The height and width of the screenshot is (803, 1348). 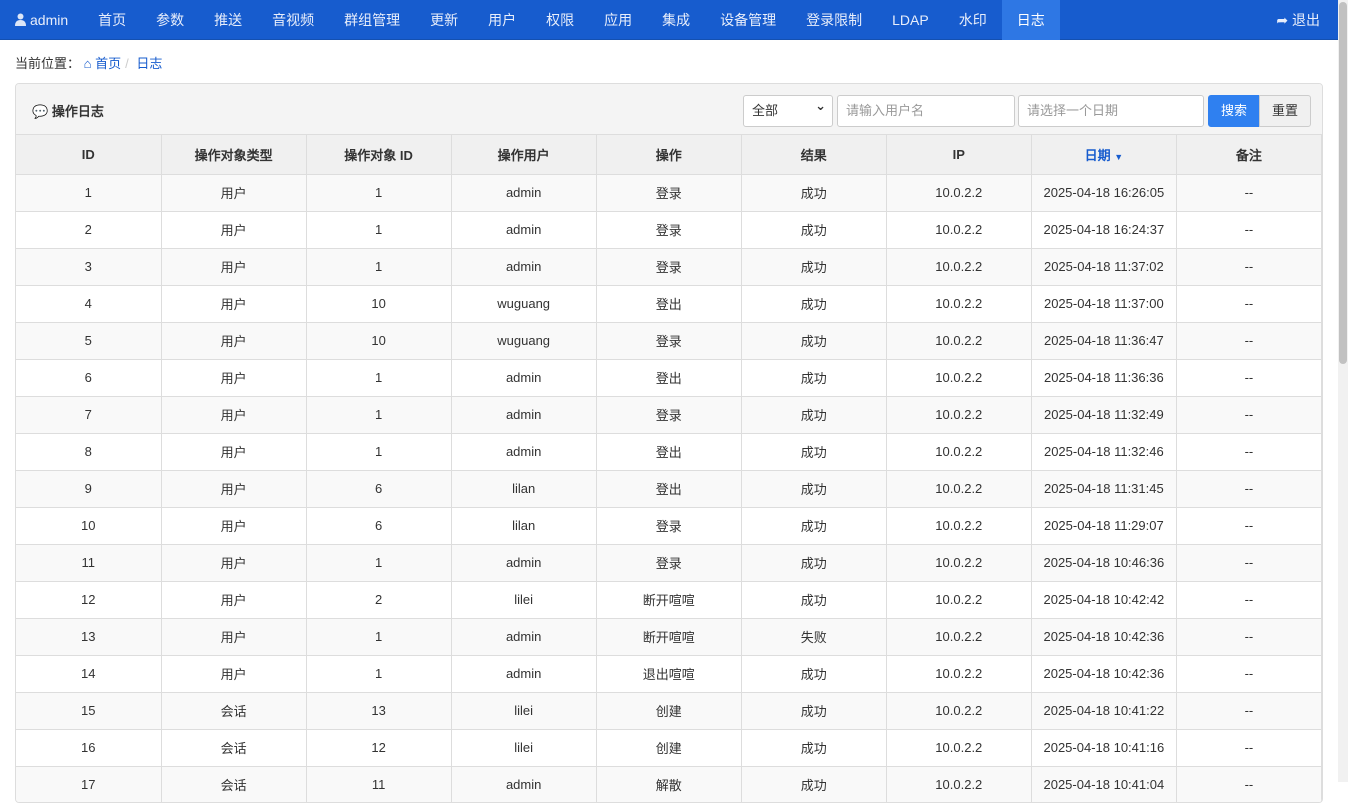 I want to click on table-cell: 15, so click(x=89, y=711).